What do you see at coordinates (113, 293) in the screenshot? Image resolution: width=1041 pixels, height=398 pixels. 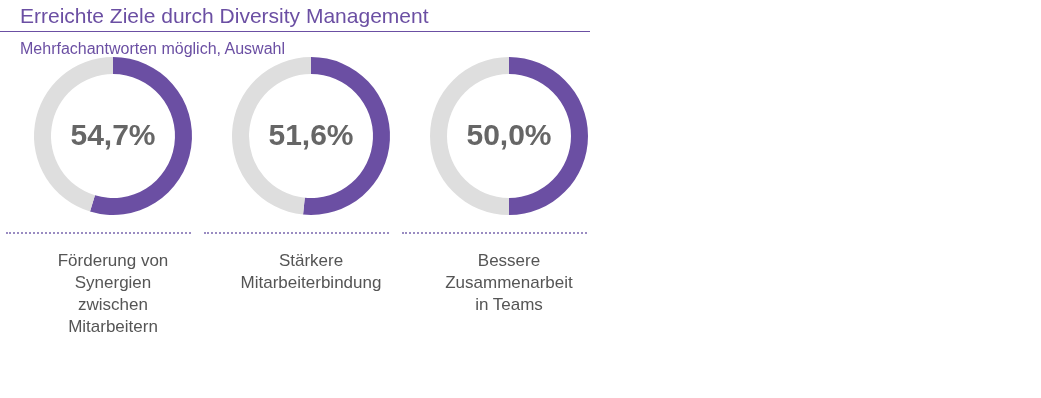 I see `slice-label: Förderung von Synergien zwischen Mitarbeitern` at bounding box center [113, 293].